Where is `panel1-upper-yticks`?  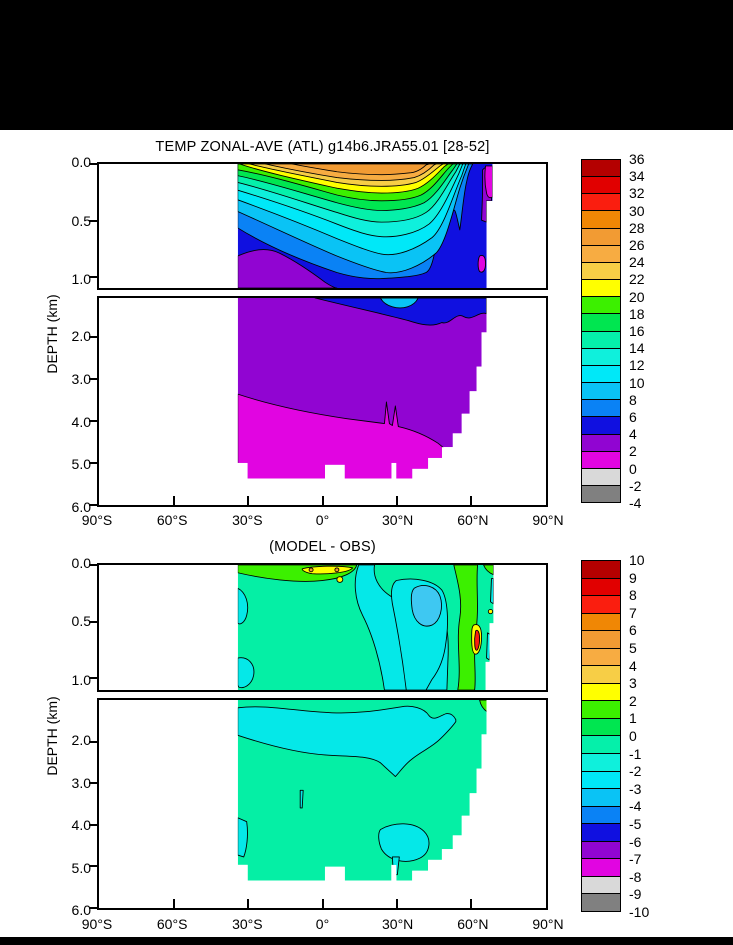 panel1-upper-yticks is located at coordinates (317, 225).